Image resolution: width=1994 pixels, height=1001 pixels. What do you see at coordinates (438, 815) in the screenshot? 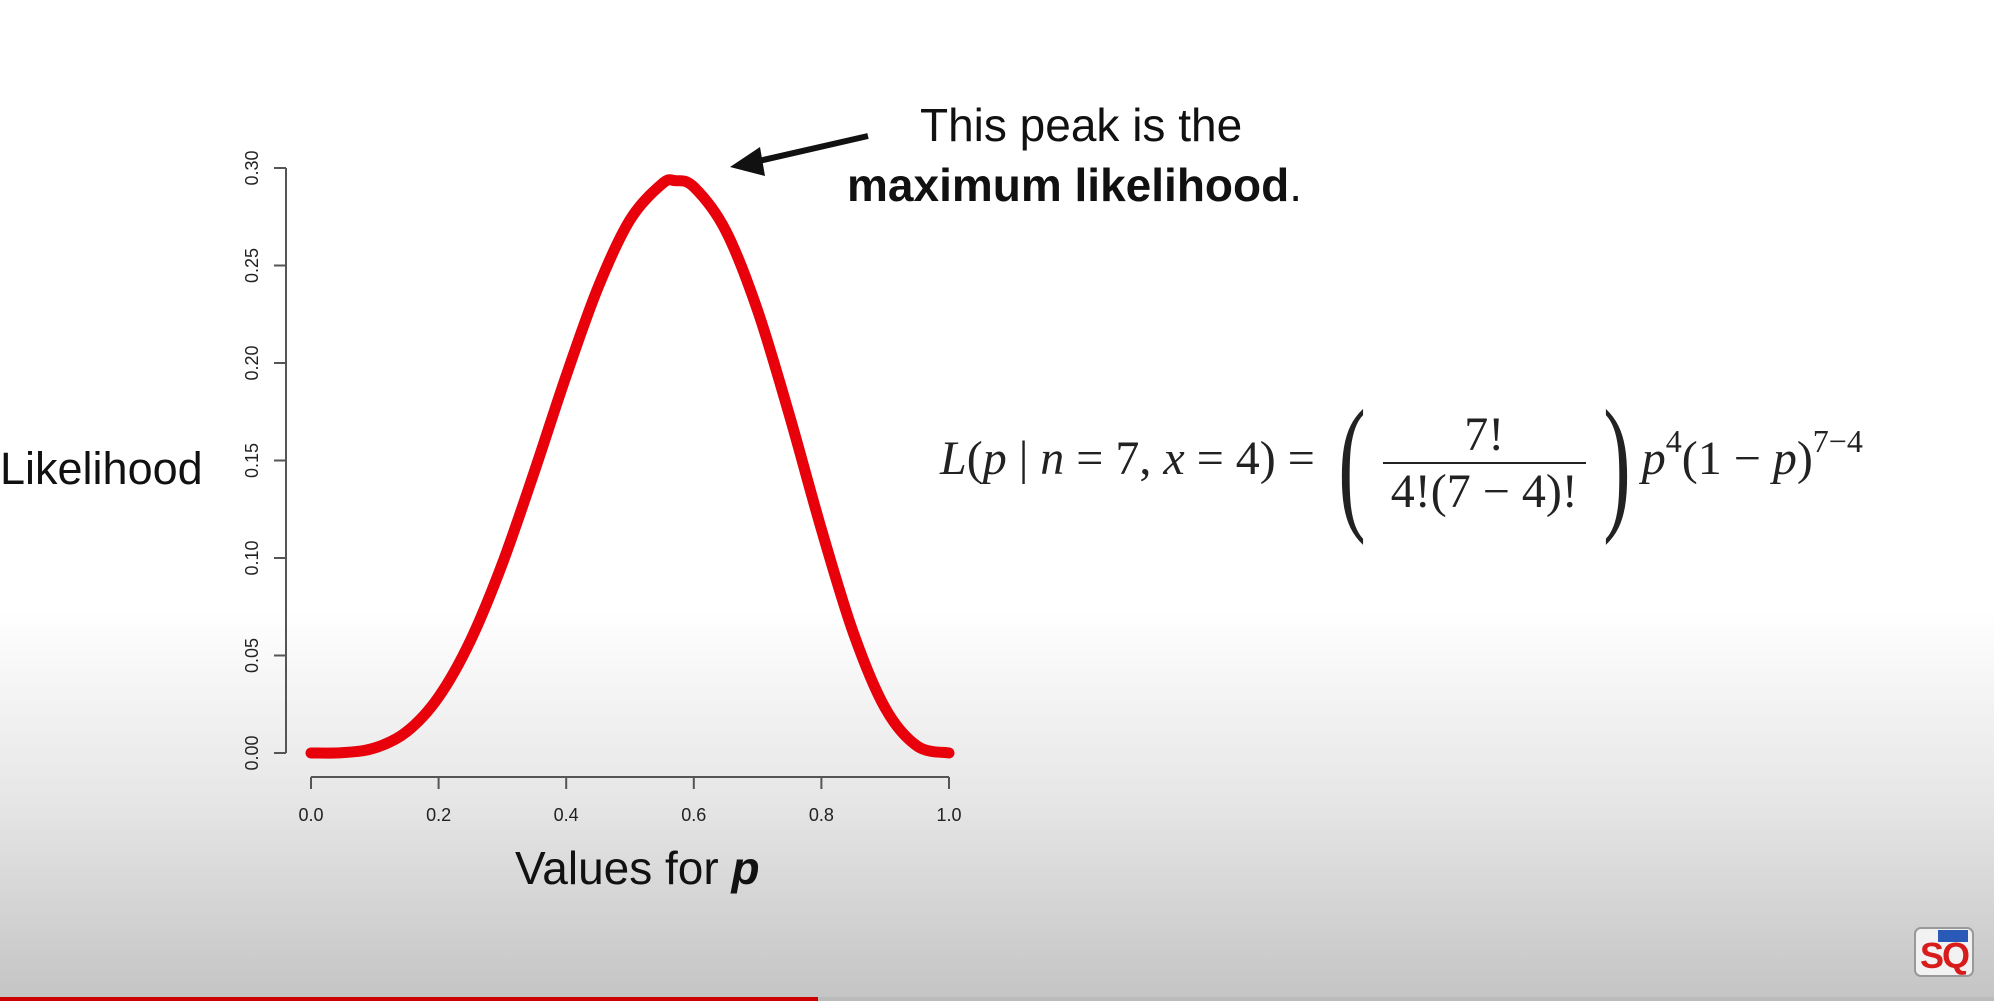
I see `x-tick-label: 0.2` at bounding box center [438, 815].